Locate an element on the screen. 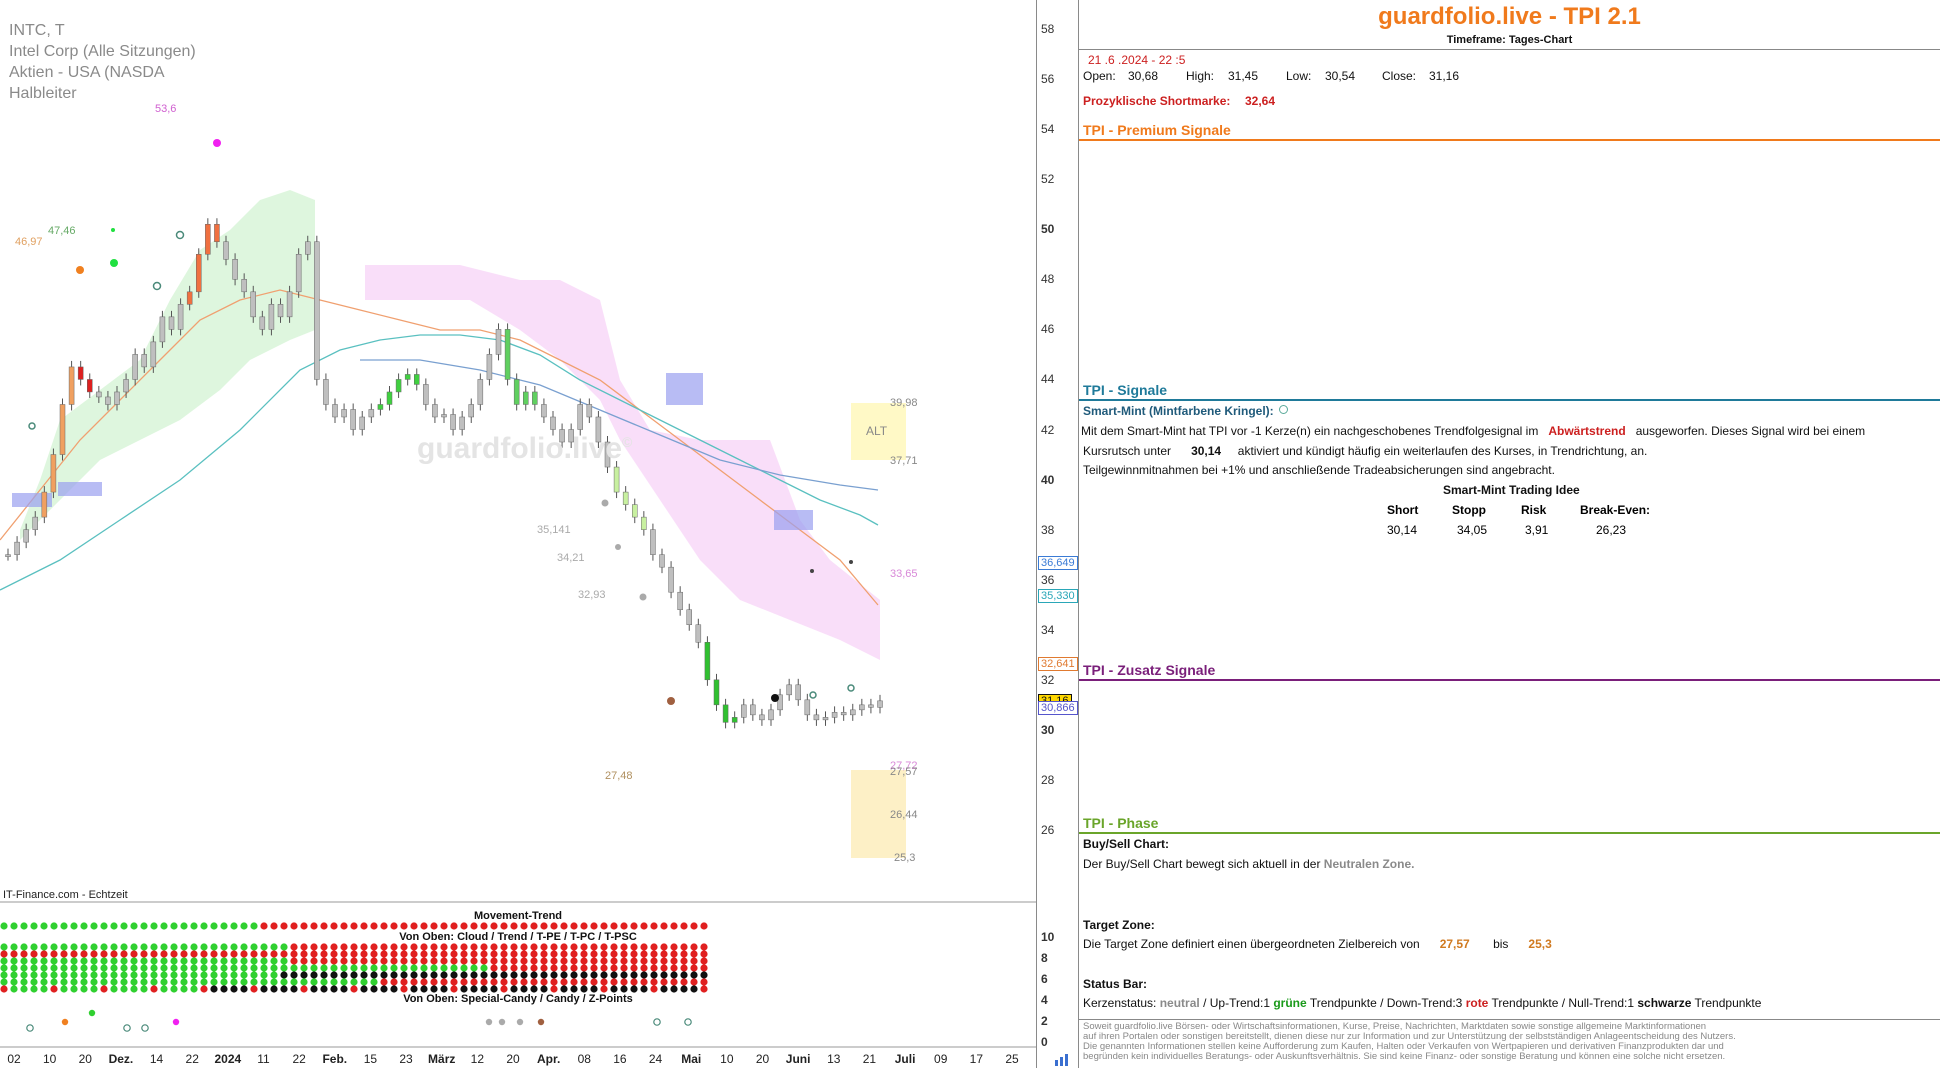 The width and height of the screenshot is (1940, 1071). signal-dot is located at coordinates (157, 286).